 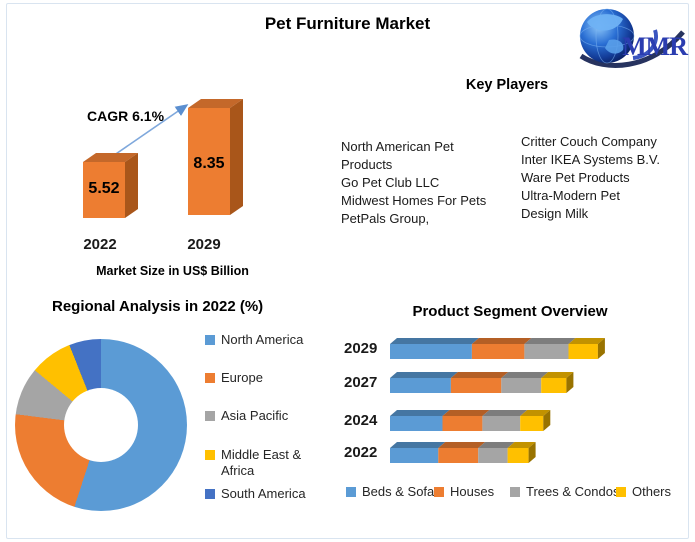 What do you see at coordinates (149, 131) in the screenshot?
I see `growth-arrow-icon` at bounding box center [149, 131].